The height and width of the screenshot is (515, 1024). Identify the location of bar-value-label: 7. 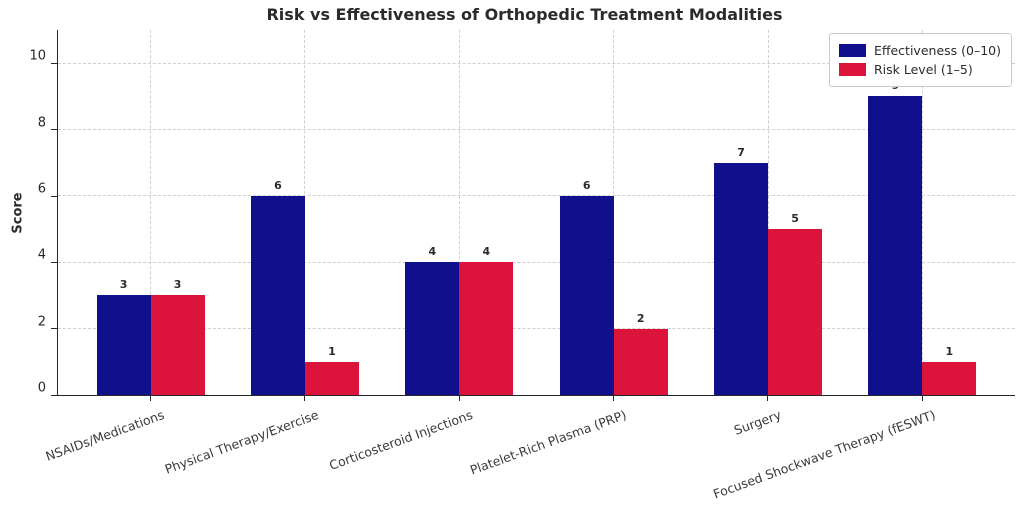
(741, 152).